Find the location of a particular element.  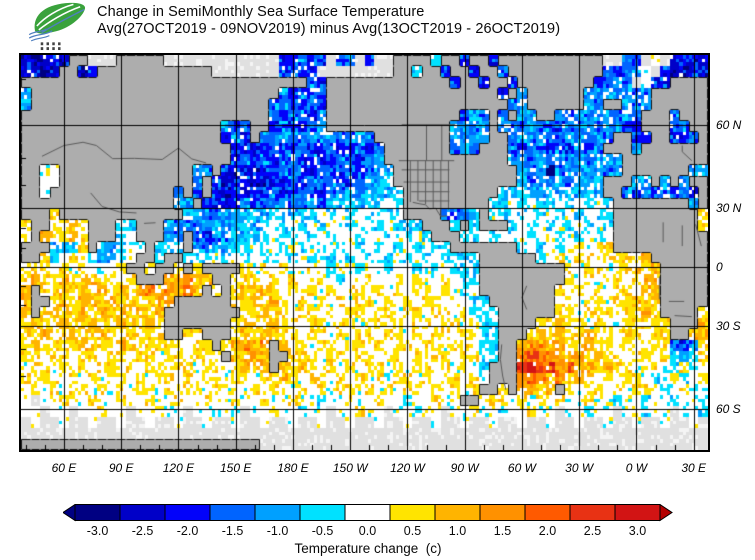

green-leaf-waves-logo is located at coordinates (57, 26).